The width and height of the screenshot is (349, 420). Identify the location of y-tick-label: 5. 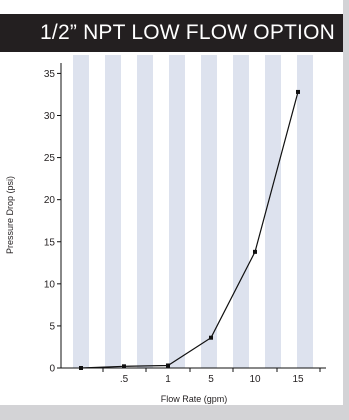
(52, 326).